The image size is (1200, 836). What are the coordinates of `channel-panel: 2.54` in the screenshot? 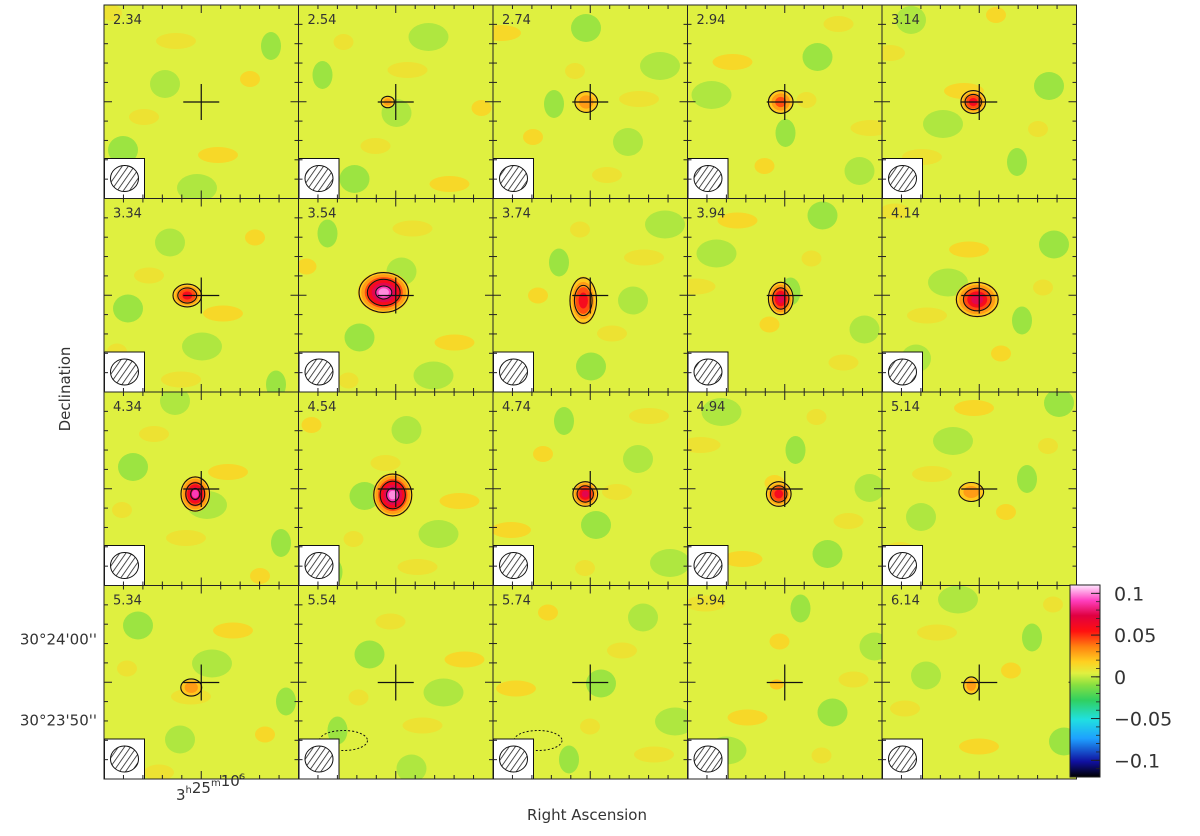 It's located at (396, 101).